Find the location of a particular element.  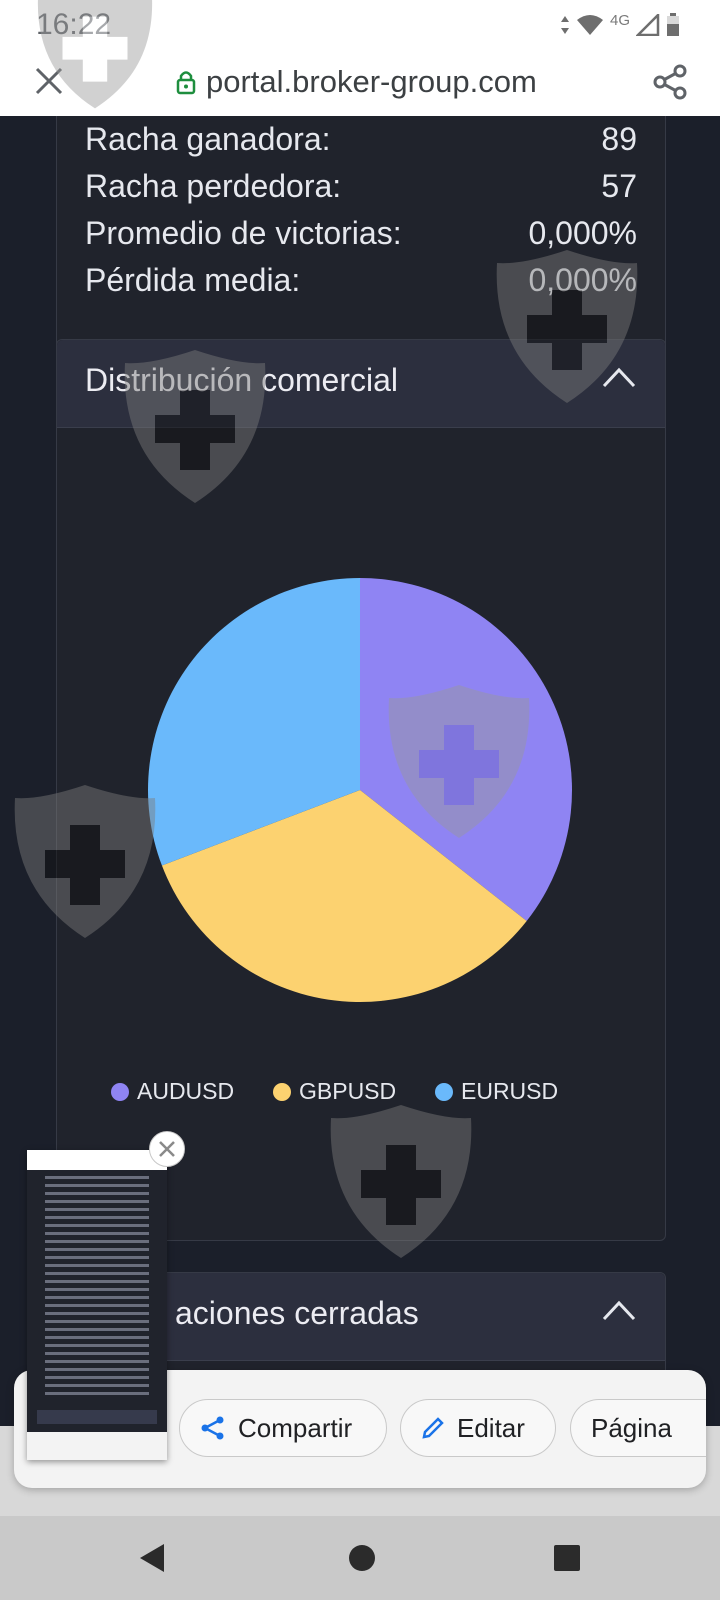

stat-row-average-loss: Pérdida media: 0,000% is located at coordinates (361, 284).